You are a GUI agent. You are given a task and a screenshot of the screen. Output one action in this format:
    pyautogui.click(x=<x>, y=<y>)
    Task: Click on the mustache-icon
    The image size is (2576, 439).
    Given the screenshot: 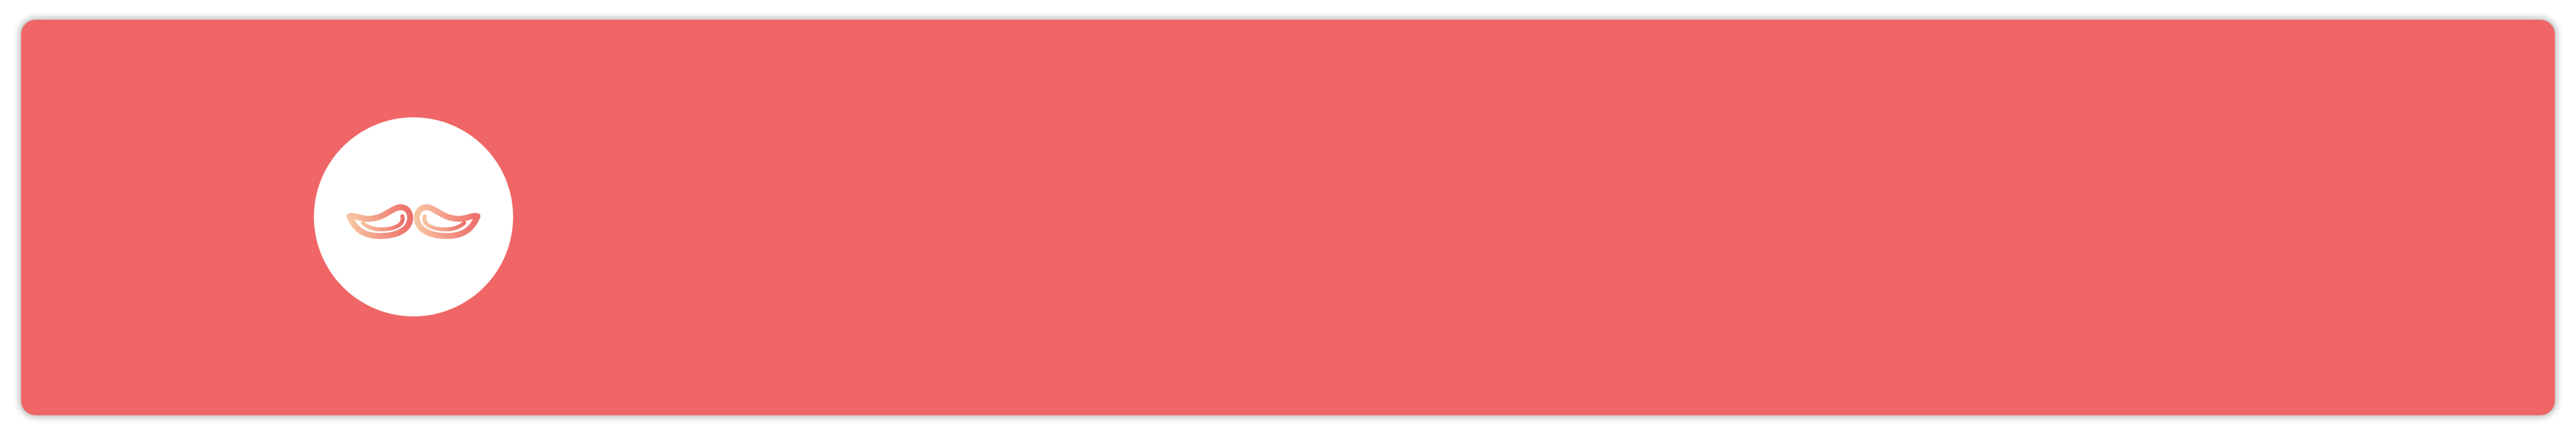 What is the action you would take?
    pyautogui.click(x=414, y=221)
    